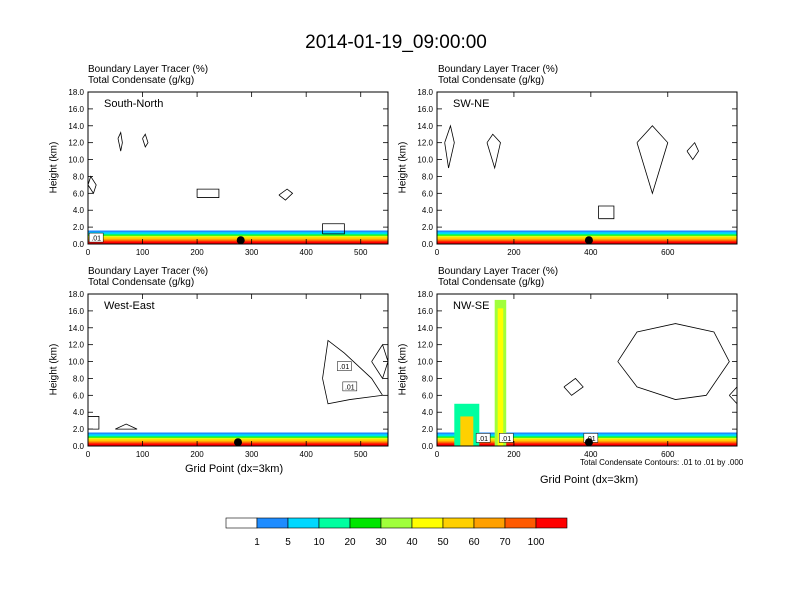 This screenshot has width=792, height=612. I want to click on panel-label: West-East, so click(129, 306).